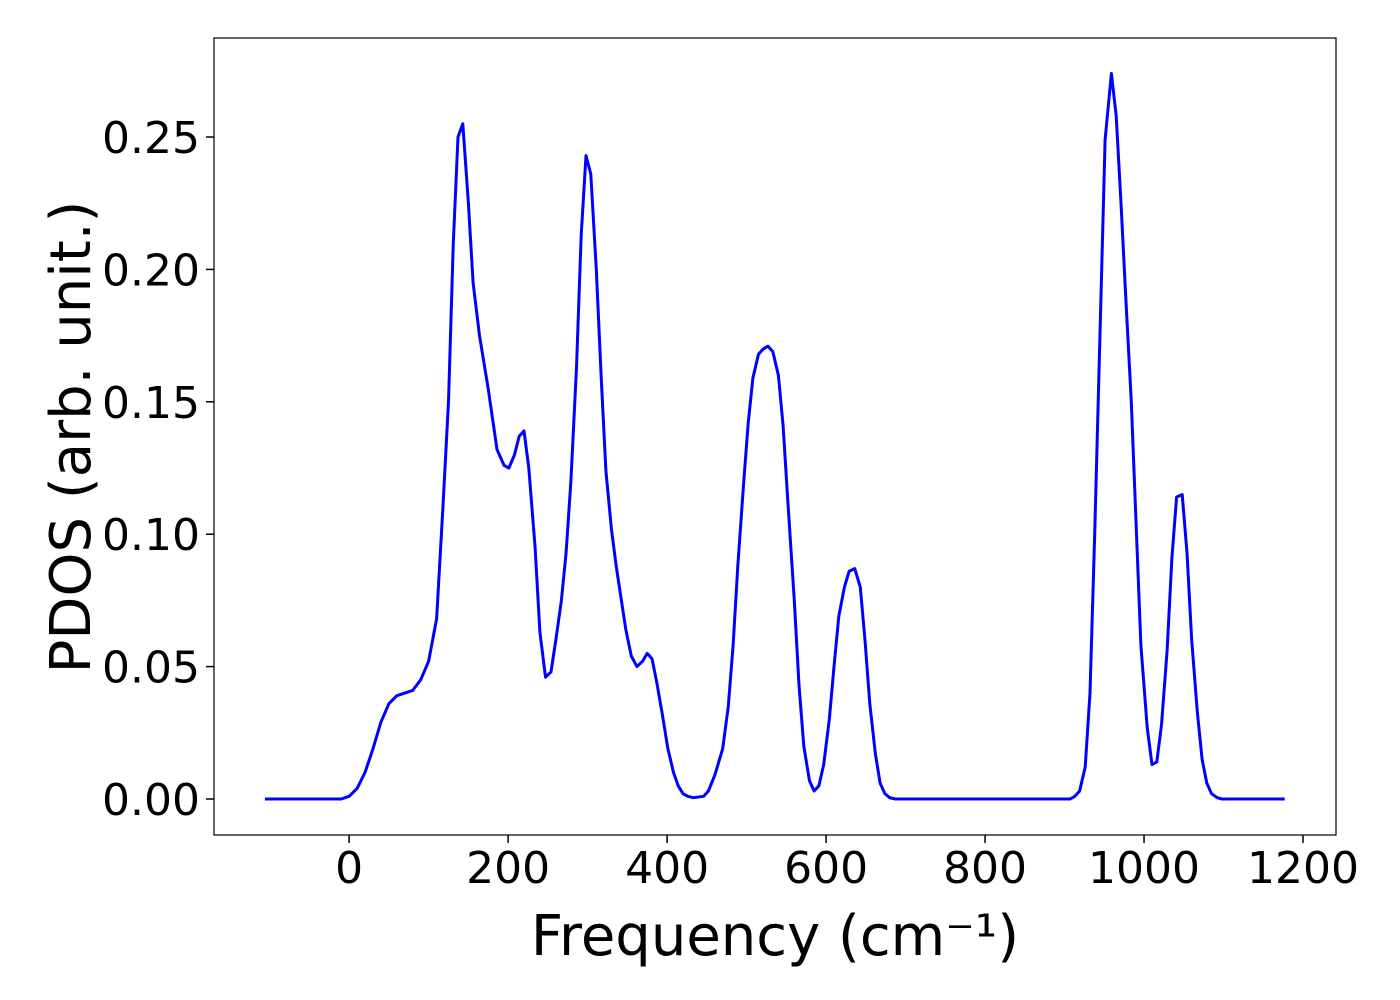  I want to click on x-tick-label: 600, so click(826, 868).